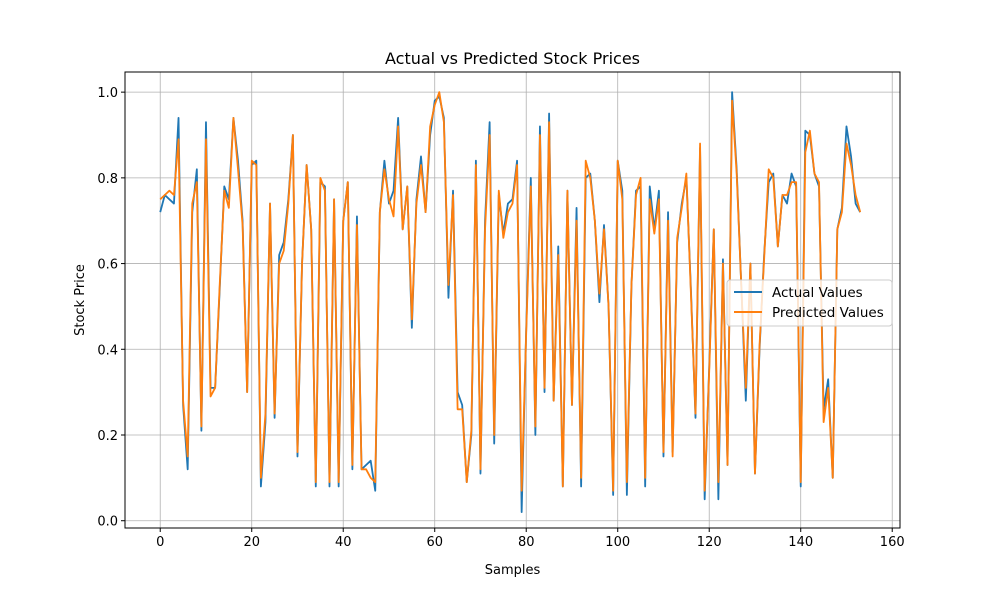  What do you see at coordinates (107, 522) in the screenshot?
I see `y-tick-label: 0.0` at bounding box center [107, 522].